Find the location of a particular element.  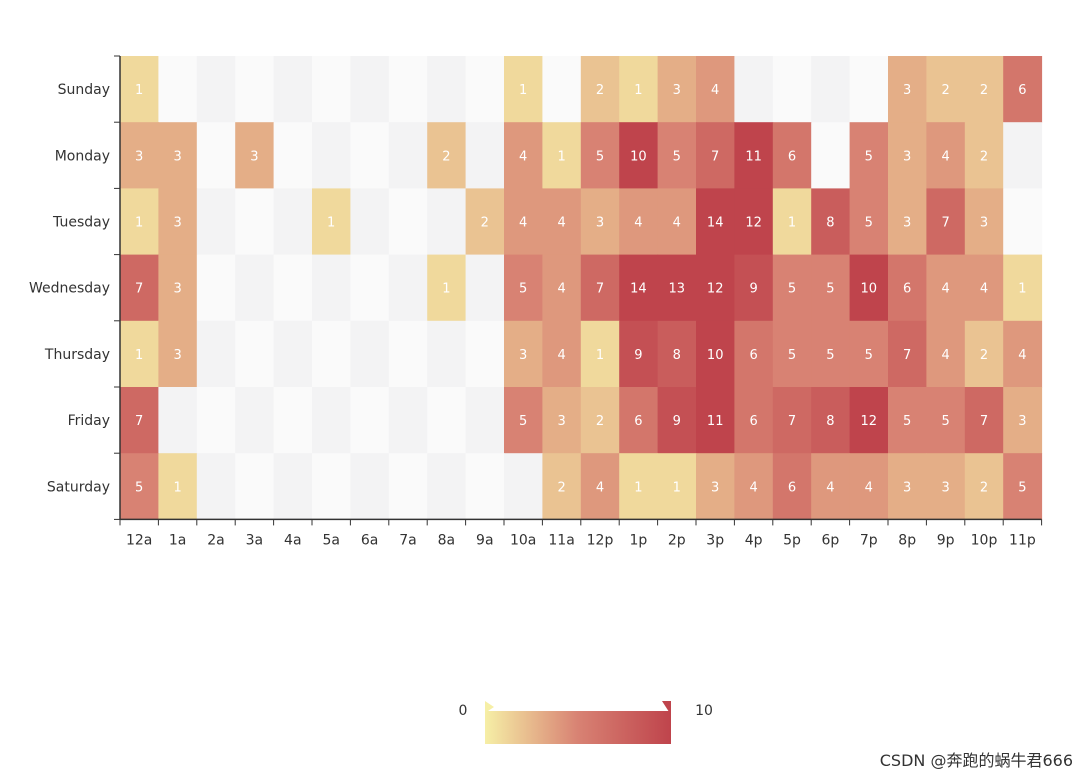

y-axis-label: Saturday is located at coordinates (78, 487).